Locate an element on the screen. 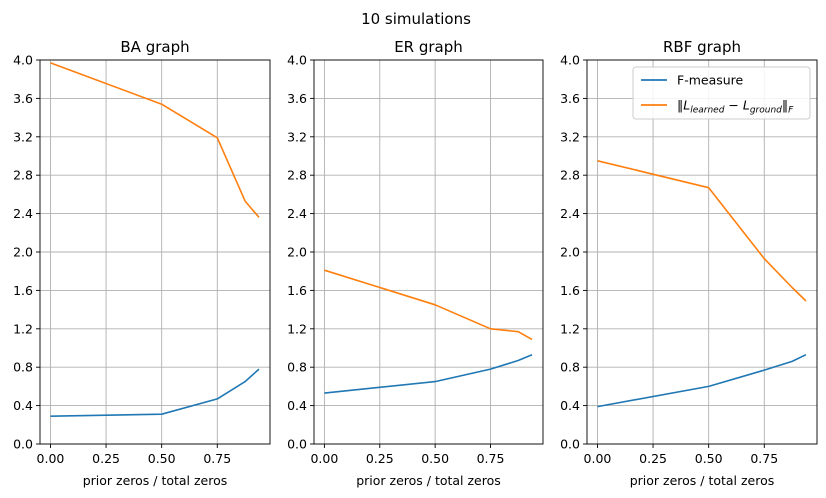 The image size is (826, 498). chart-title: BA graph is located at coordinates (154, 47).